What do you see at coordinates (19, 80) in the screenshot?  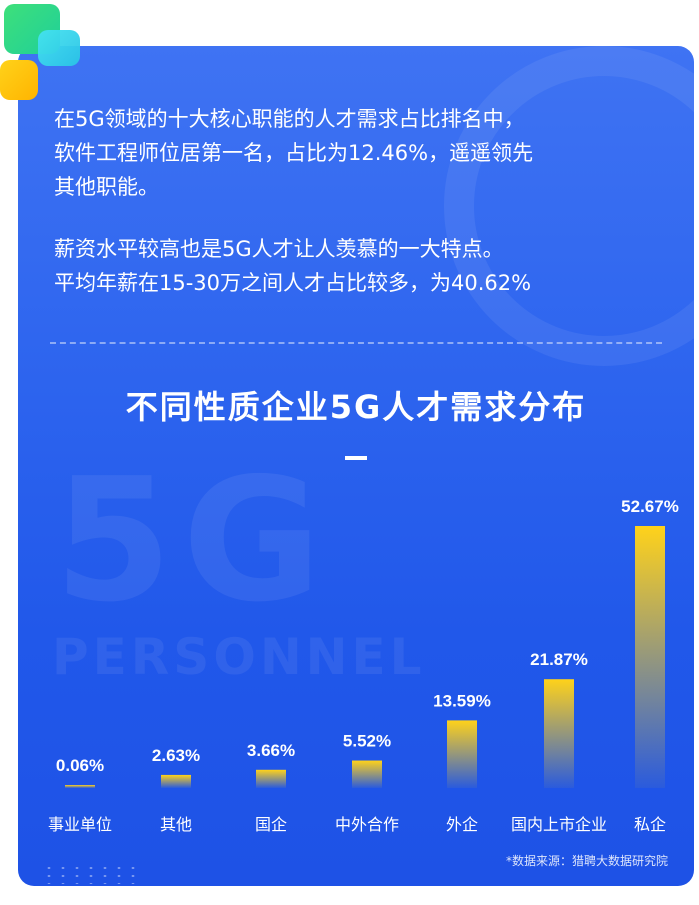 I see `decorative-yellow-square` at bounding box center [19, 80].